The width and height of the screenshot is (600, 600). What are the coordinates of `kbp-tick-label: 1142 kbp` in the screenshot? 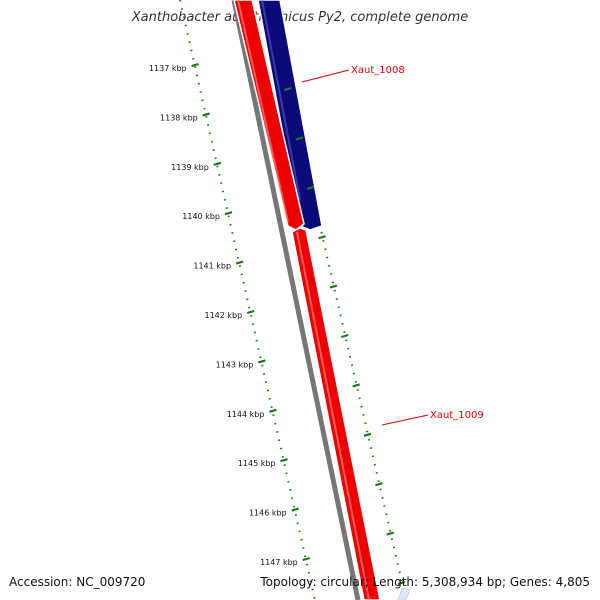 It's located at (223, 315).